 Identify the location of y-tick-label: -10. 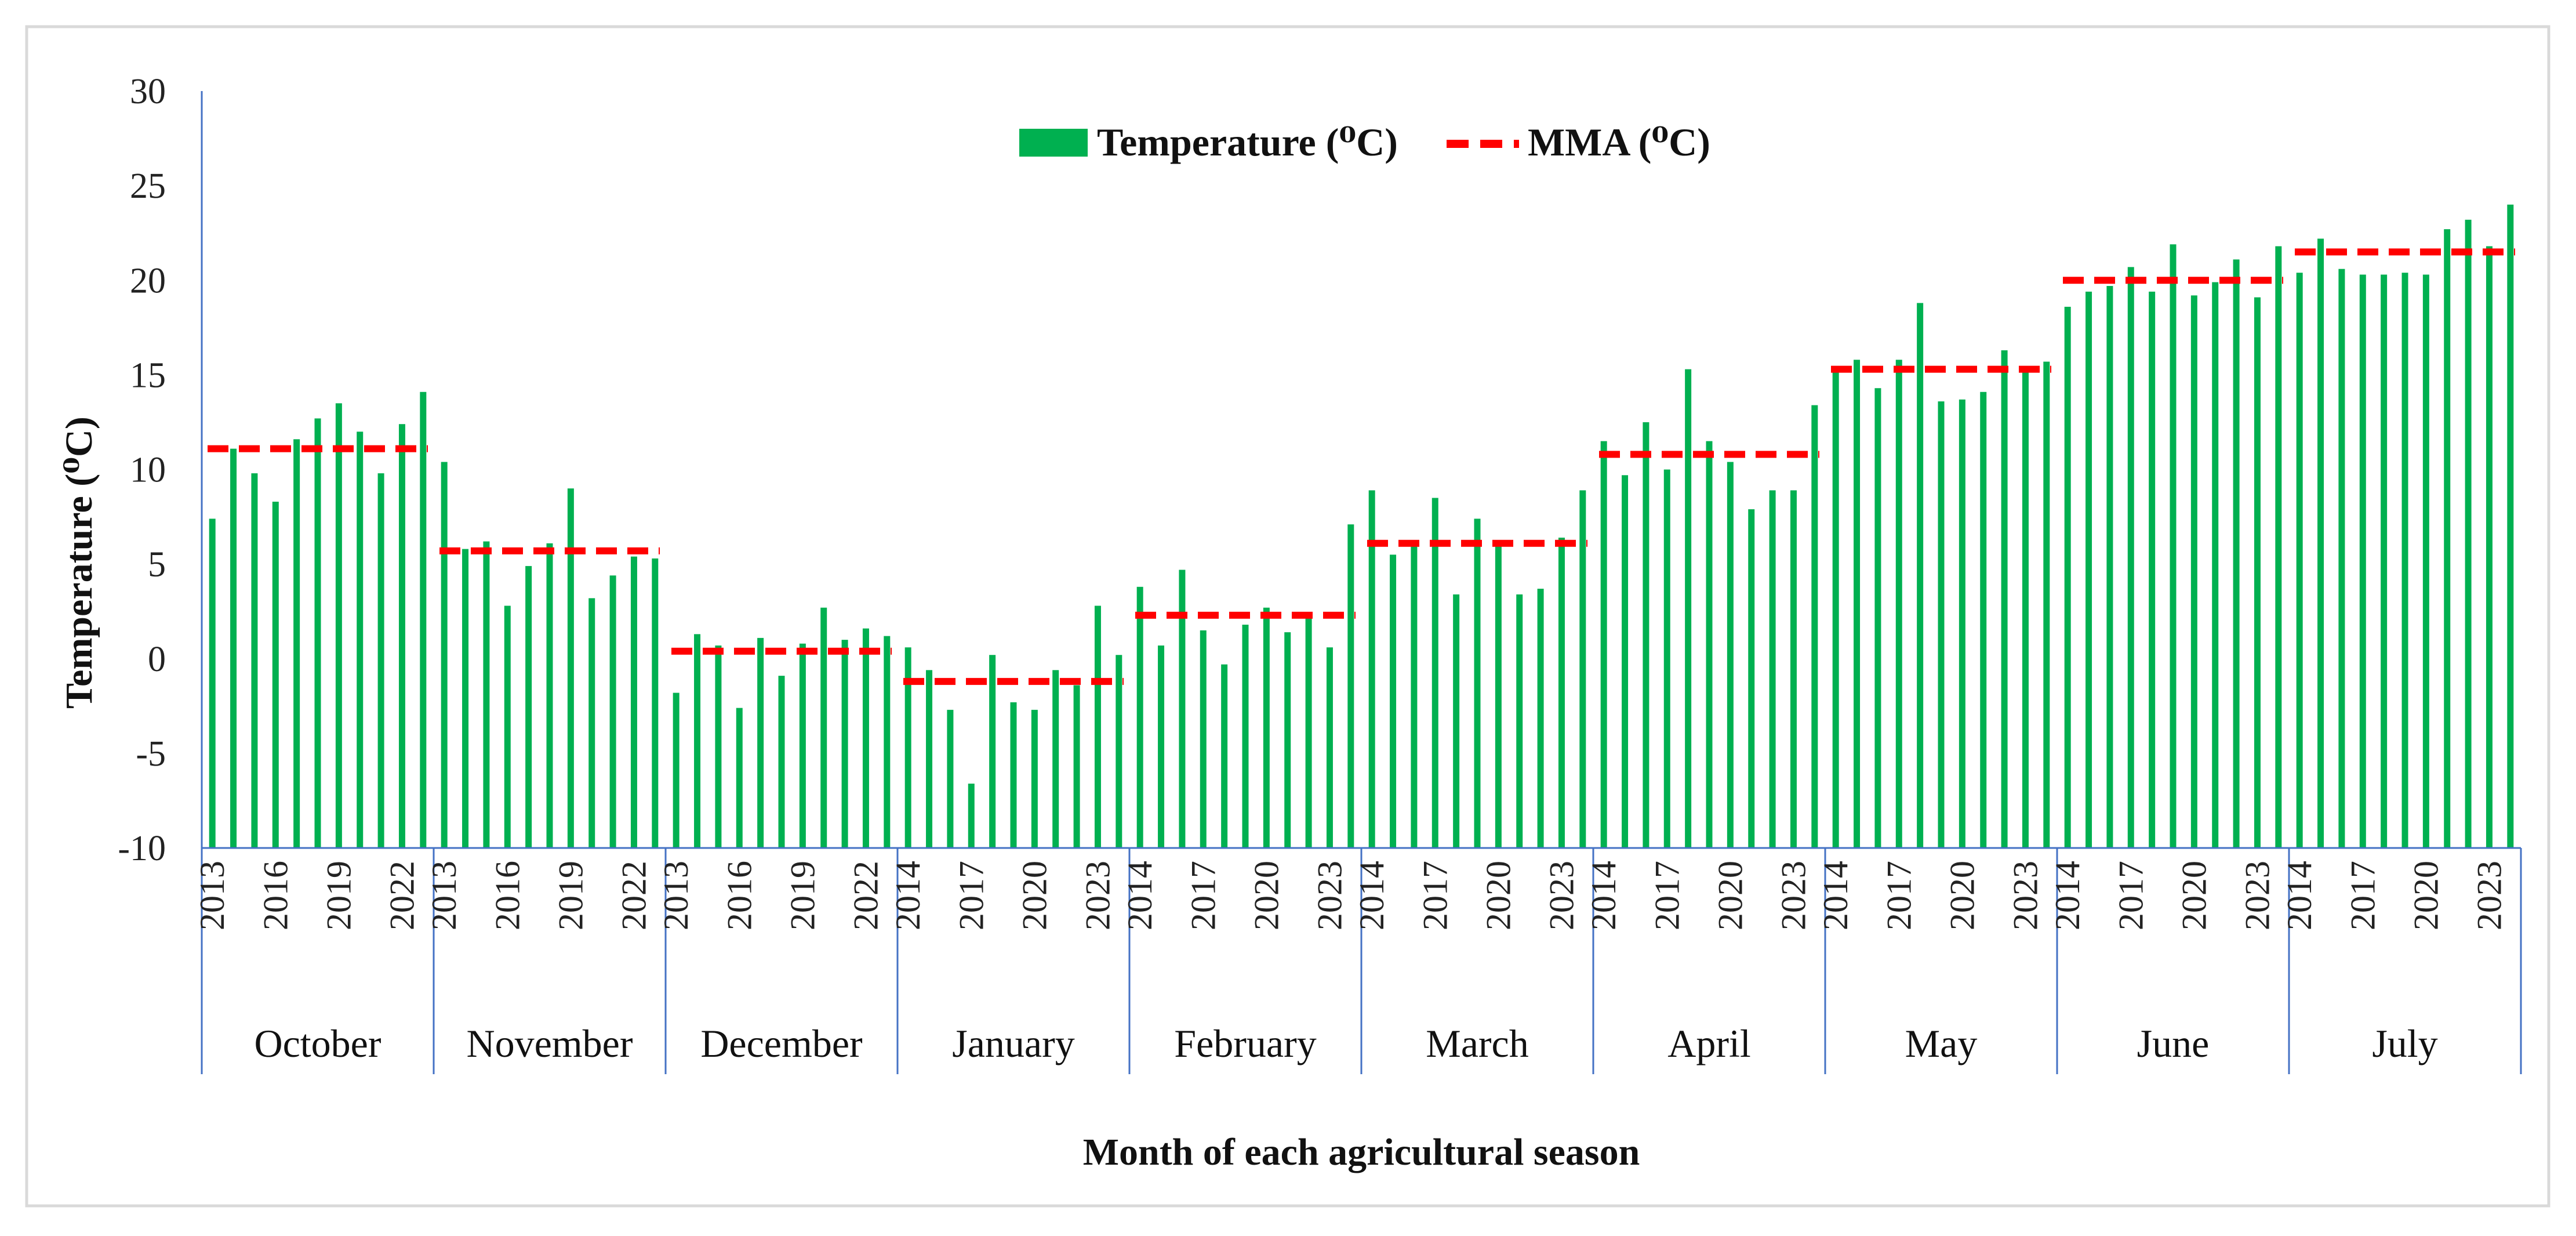
(142, 849).